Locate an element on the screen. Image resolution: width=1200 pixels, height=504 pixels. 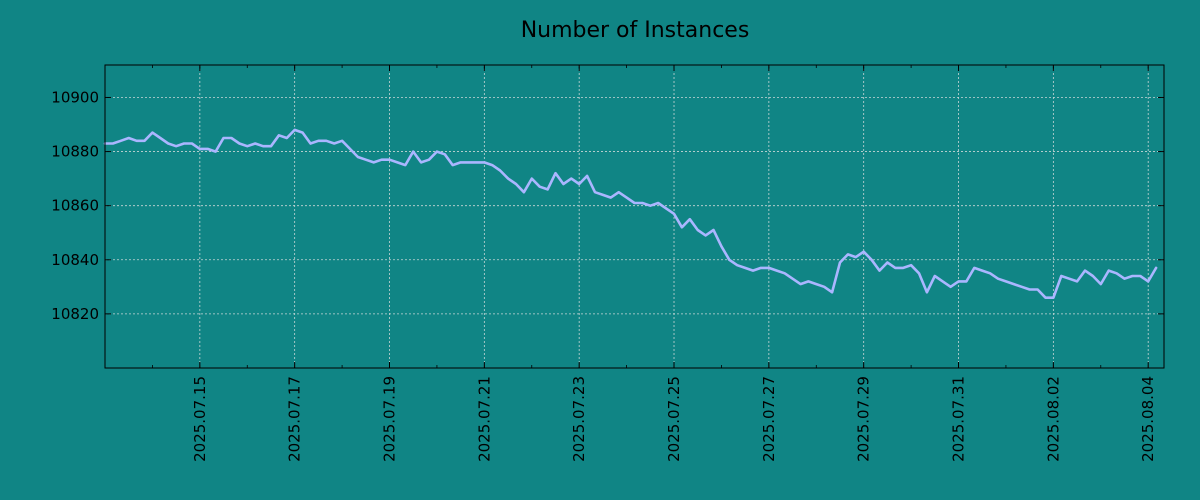
x-tick-label: 2025.07.29 is located at coordinates (864, 419).